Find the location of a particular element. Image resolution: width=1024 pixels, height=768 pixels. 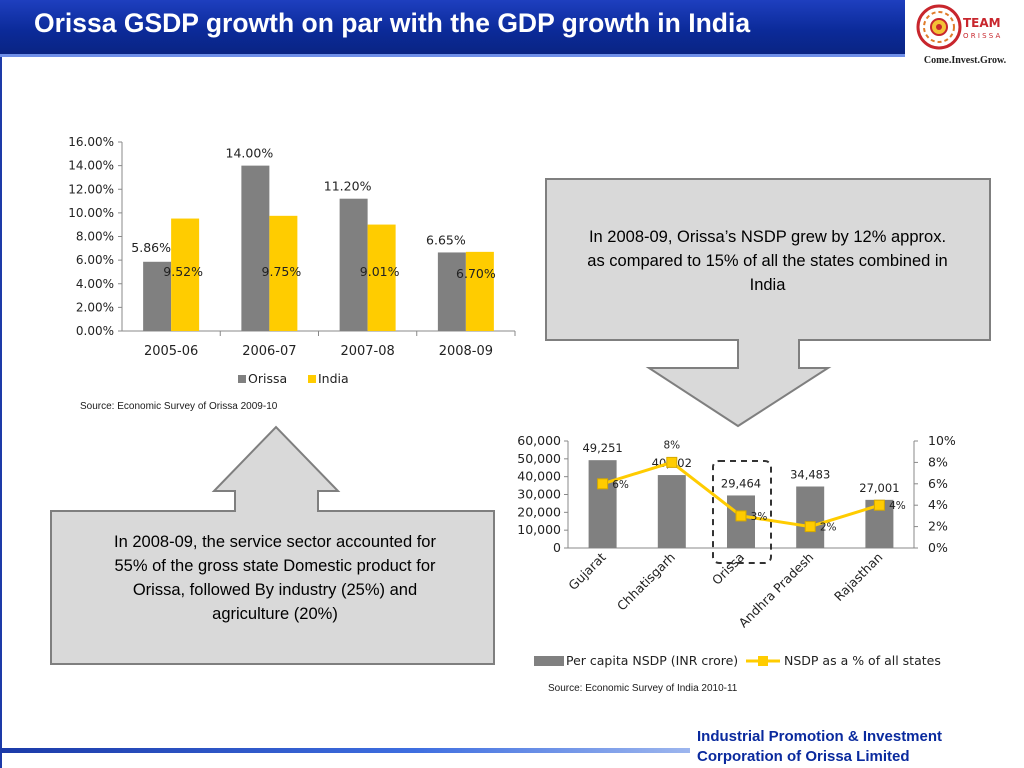

data-label-per-capita-nsdp: 27,001 is located at coordinates (879, 488).